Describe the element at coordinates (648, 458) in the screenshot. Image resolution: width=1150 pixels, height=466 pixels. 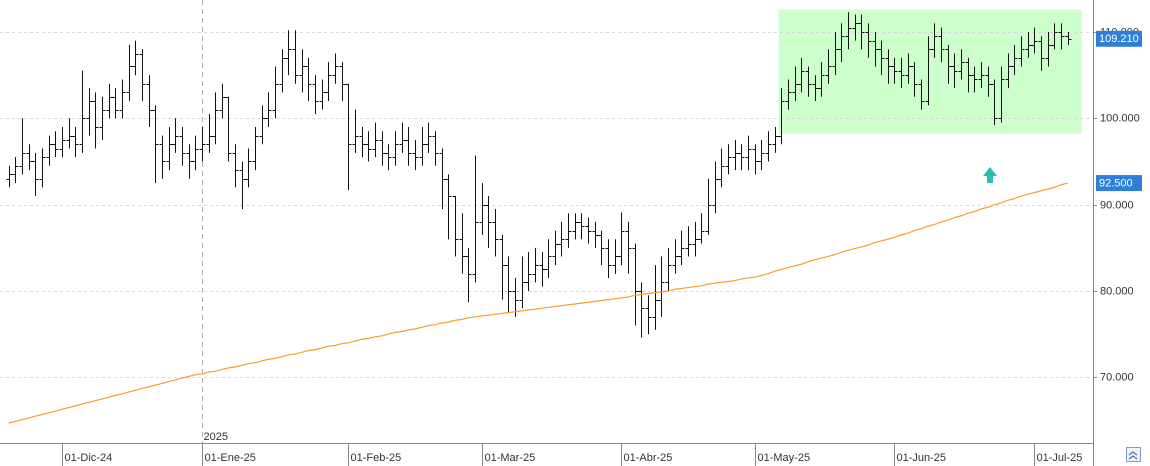
I see `x-tick-label: 01-Abr-25` at that location.